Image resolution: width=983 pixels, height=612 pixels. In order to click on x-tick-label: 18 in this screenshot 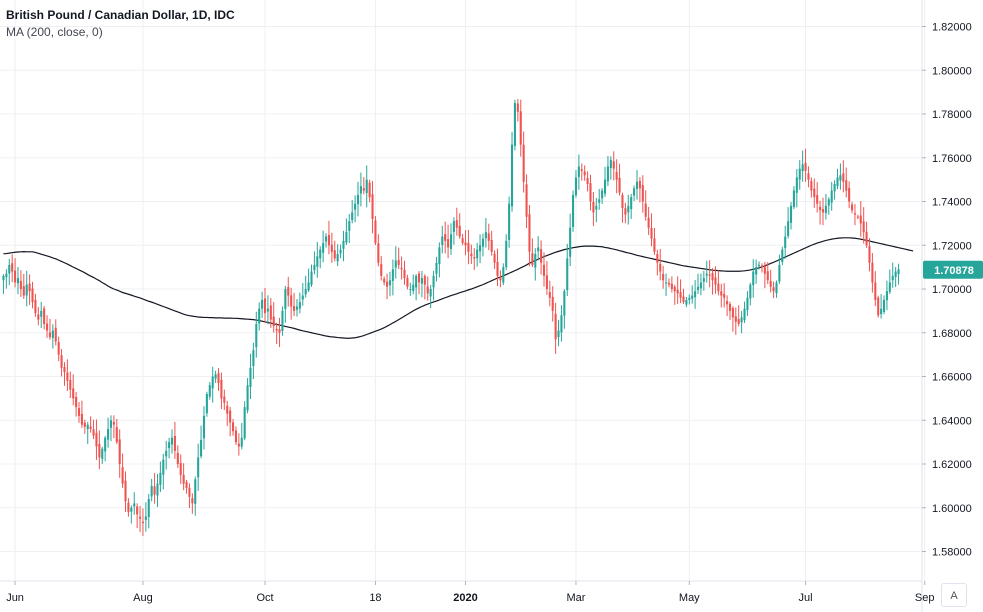, I will do `click(375, 598)`.